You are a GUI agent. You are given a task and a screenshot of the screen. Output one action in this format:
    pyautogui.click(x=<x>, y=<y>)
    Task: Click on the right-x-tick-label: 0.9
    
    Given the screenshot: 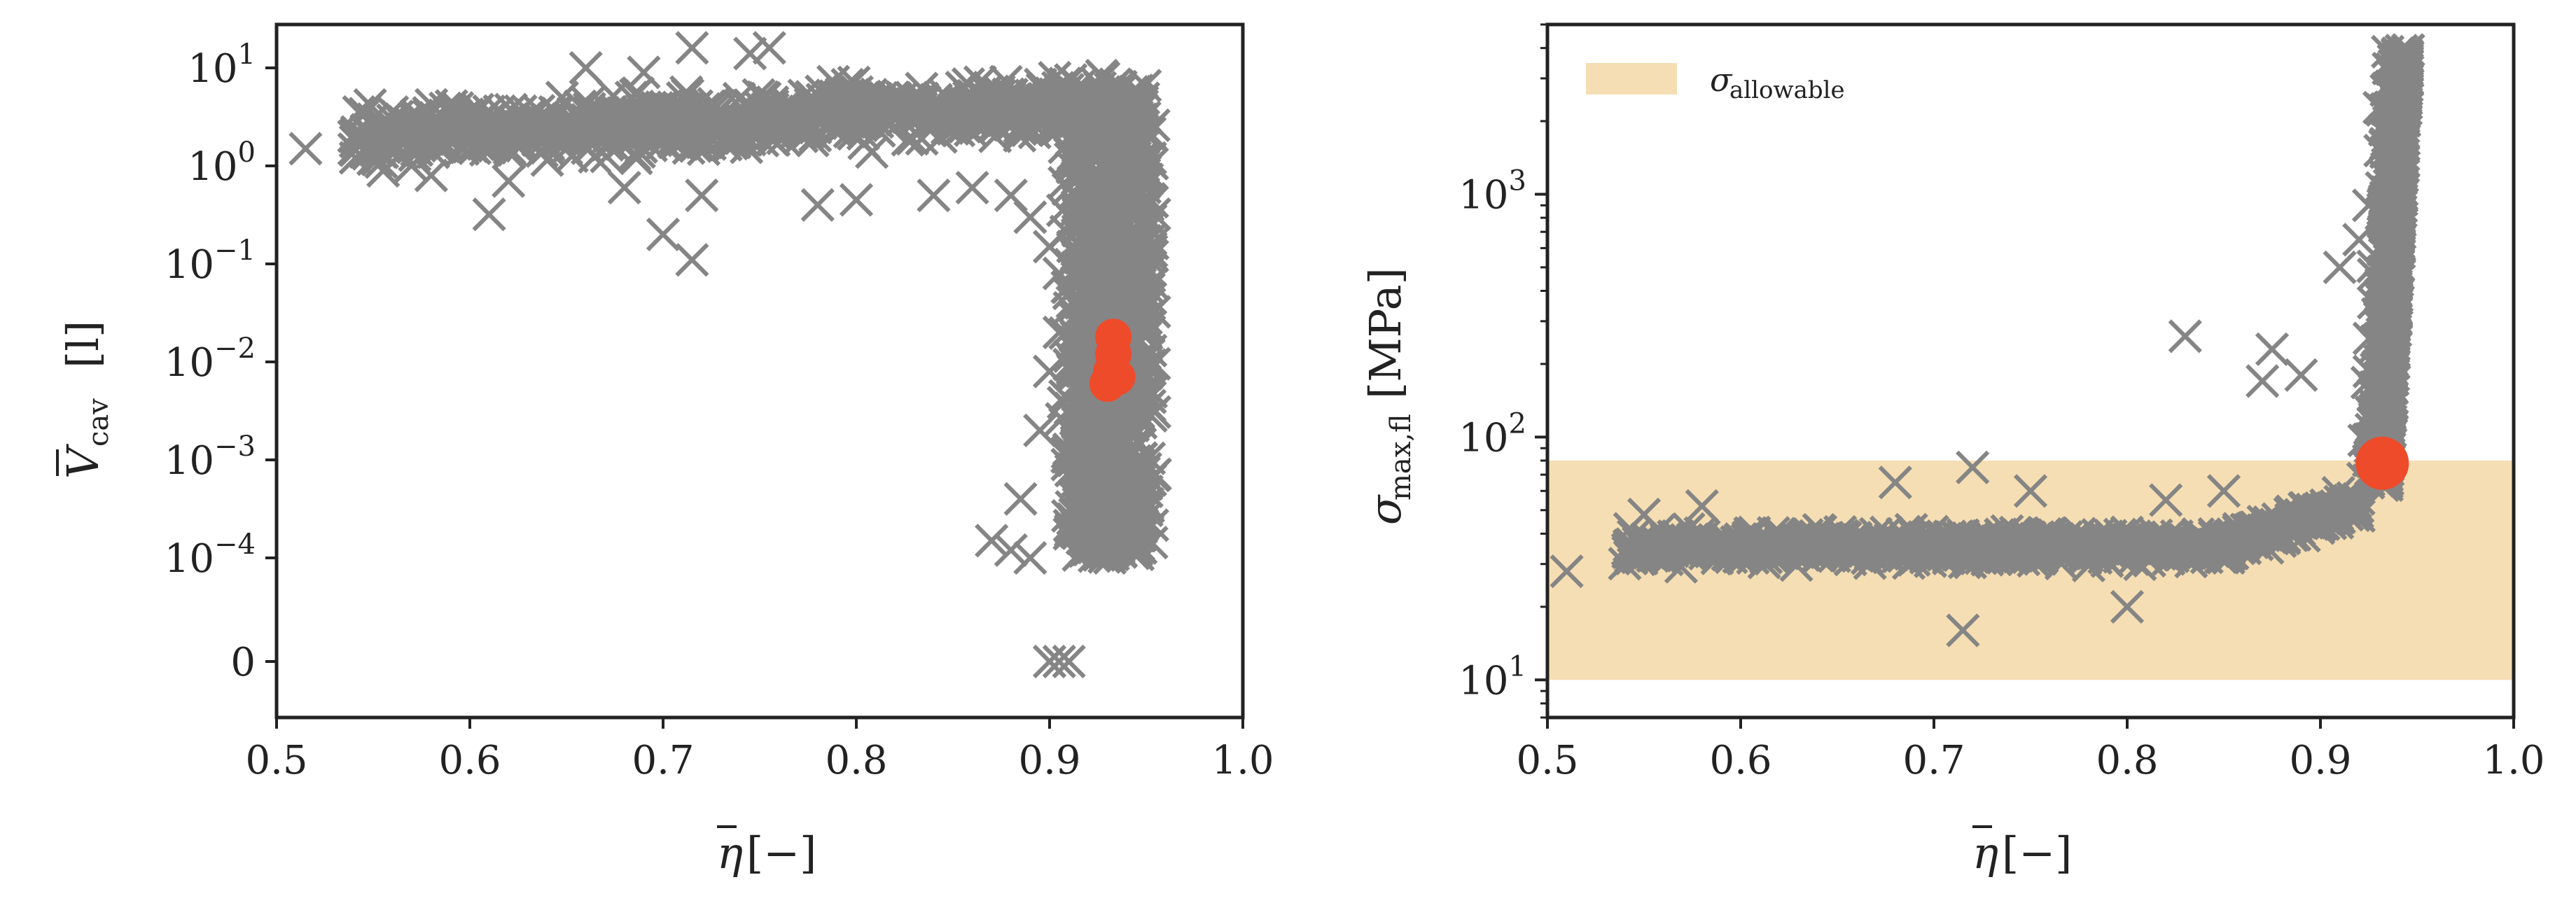 What is the action you would take?
    pyautogui.click(x=2320, y=760)
    